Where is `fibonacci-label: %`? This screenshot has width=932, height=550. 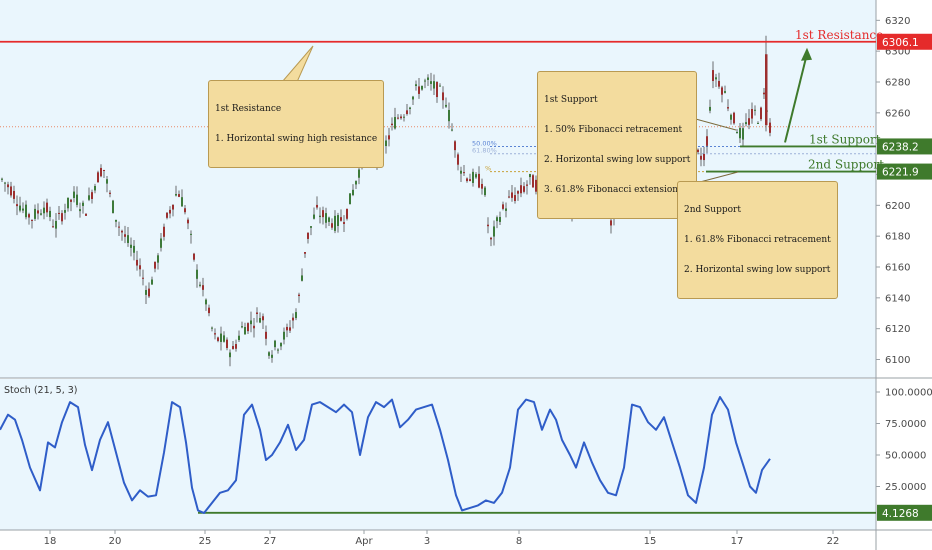 fibonacci-label: % is located at coordinates (488, 169).